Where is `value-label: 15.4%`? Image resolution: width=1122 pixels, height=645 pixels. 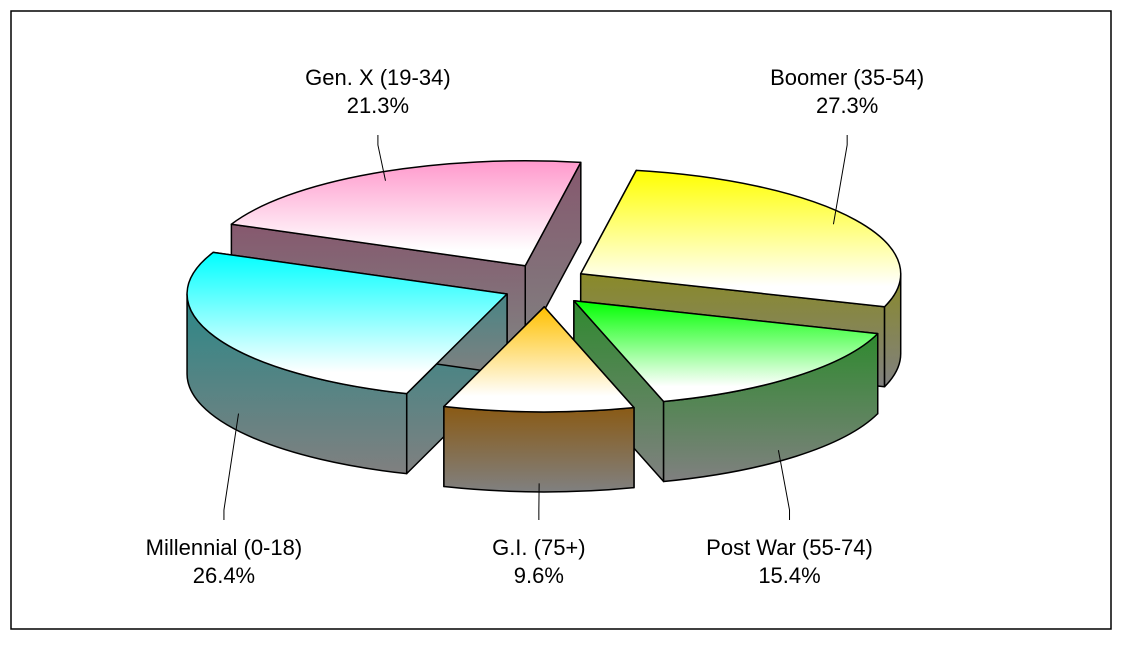
value-label: 15.4% is located at coordinates (789, 575).